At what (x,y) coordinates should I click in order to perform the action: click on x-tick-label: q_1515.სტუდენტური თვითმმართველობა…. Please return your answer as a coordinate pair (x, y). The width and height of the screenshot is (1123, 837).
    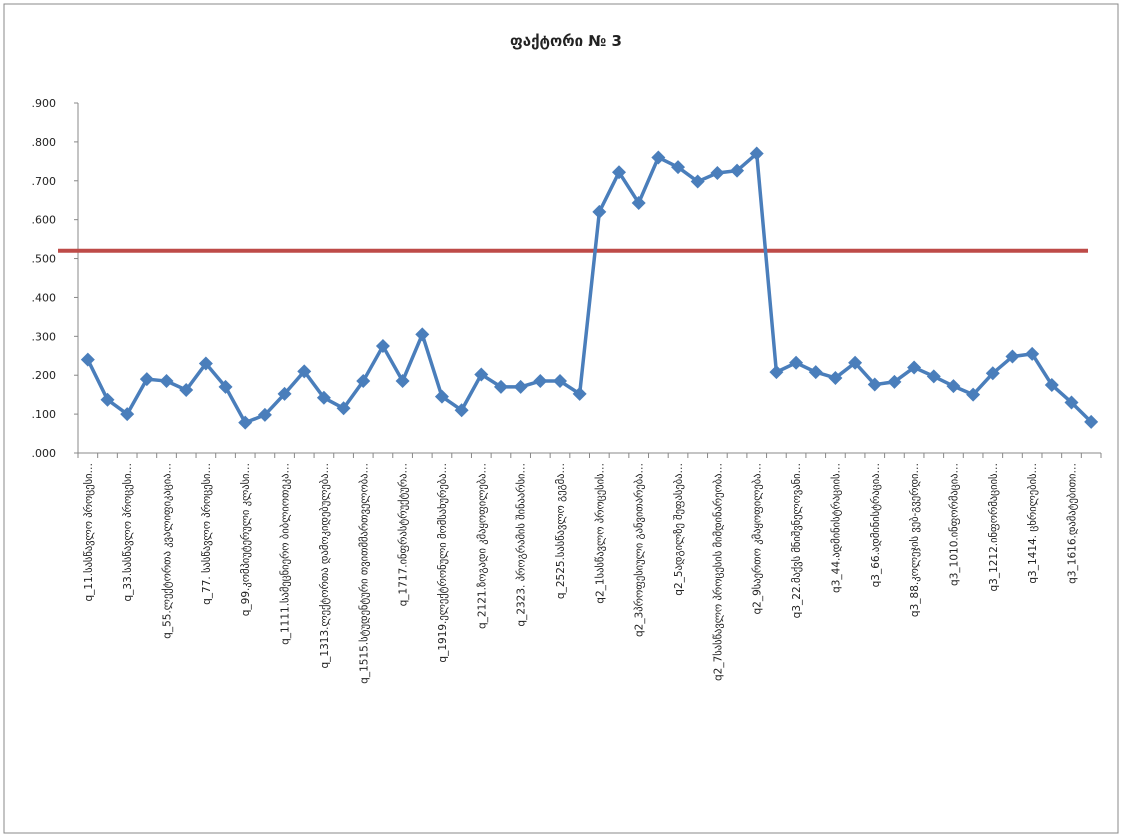
    Looking at the image, I should click on (364, 573).